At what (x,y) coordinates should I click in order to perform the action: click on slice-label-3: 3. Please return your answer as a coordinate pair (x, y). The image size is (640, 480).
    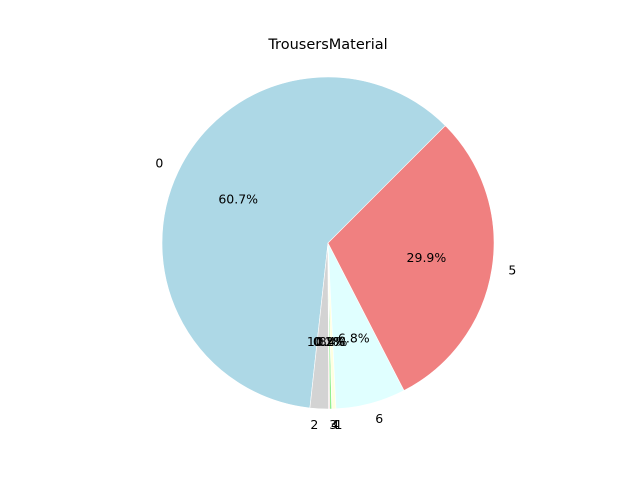
    Looking at the image, I should click on (333, 424).